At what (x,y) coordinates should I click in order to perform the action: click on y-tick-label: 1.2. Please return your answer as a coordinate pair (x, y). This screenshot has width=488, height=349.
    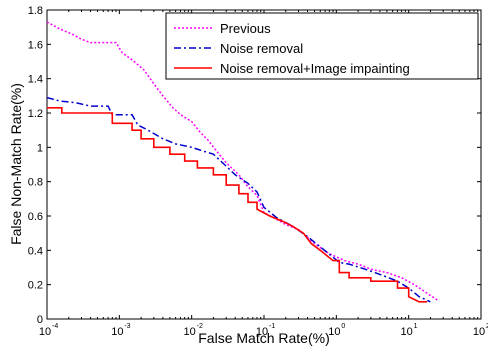
    Looking at the image, I should click on (35, 114).